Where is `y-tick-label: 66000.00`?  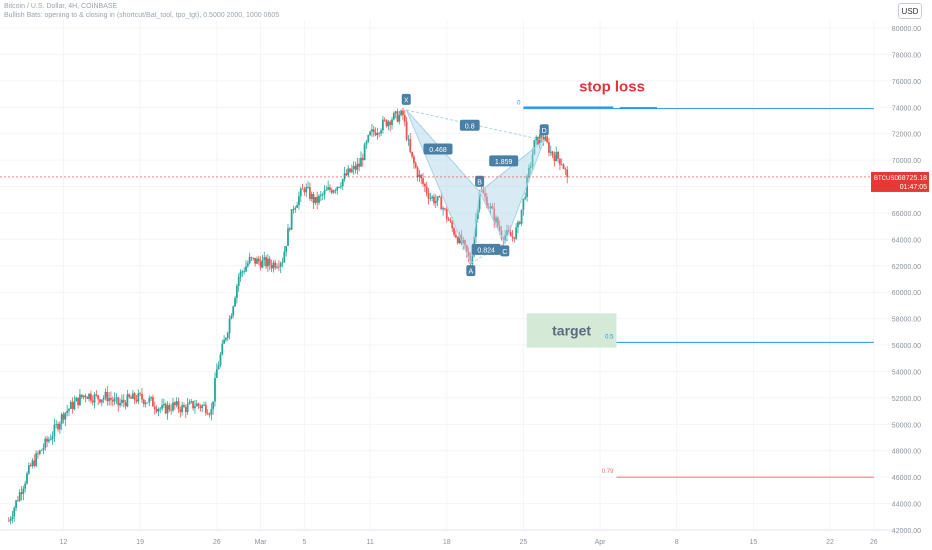
y-tick-label: 66000.00 is located at coordinates (906, 214).